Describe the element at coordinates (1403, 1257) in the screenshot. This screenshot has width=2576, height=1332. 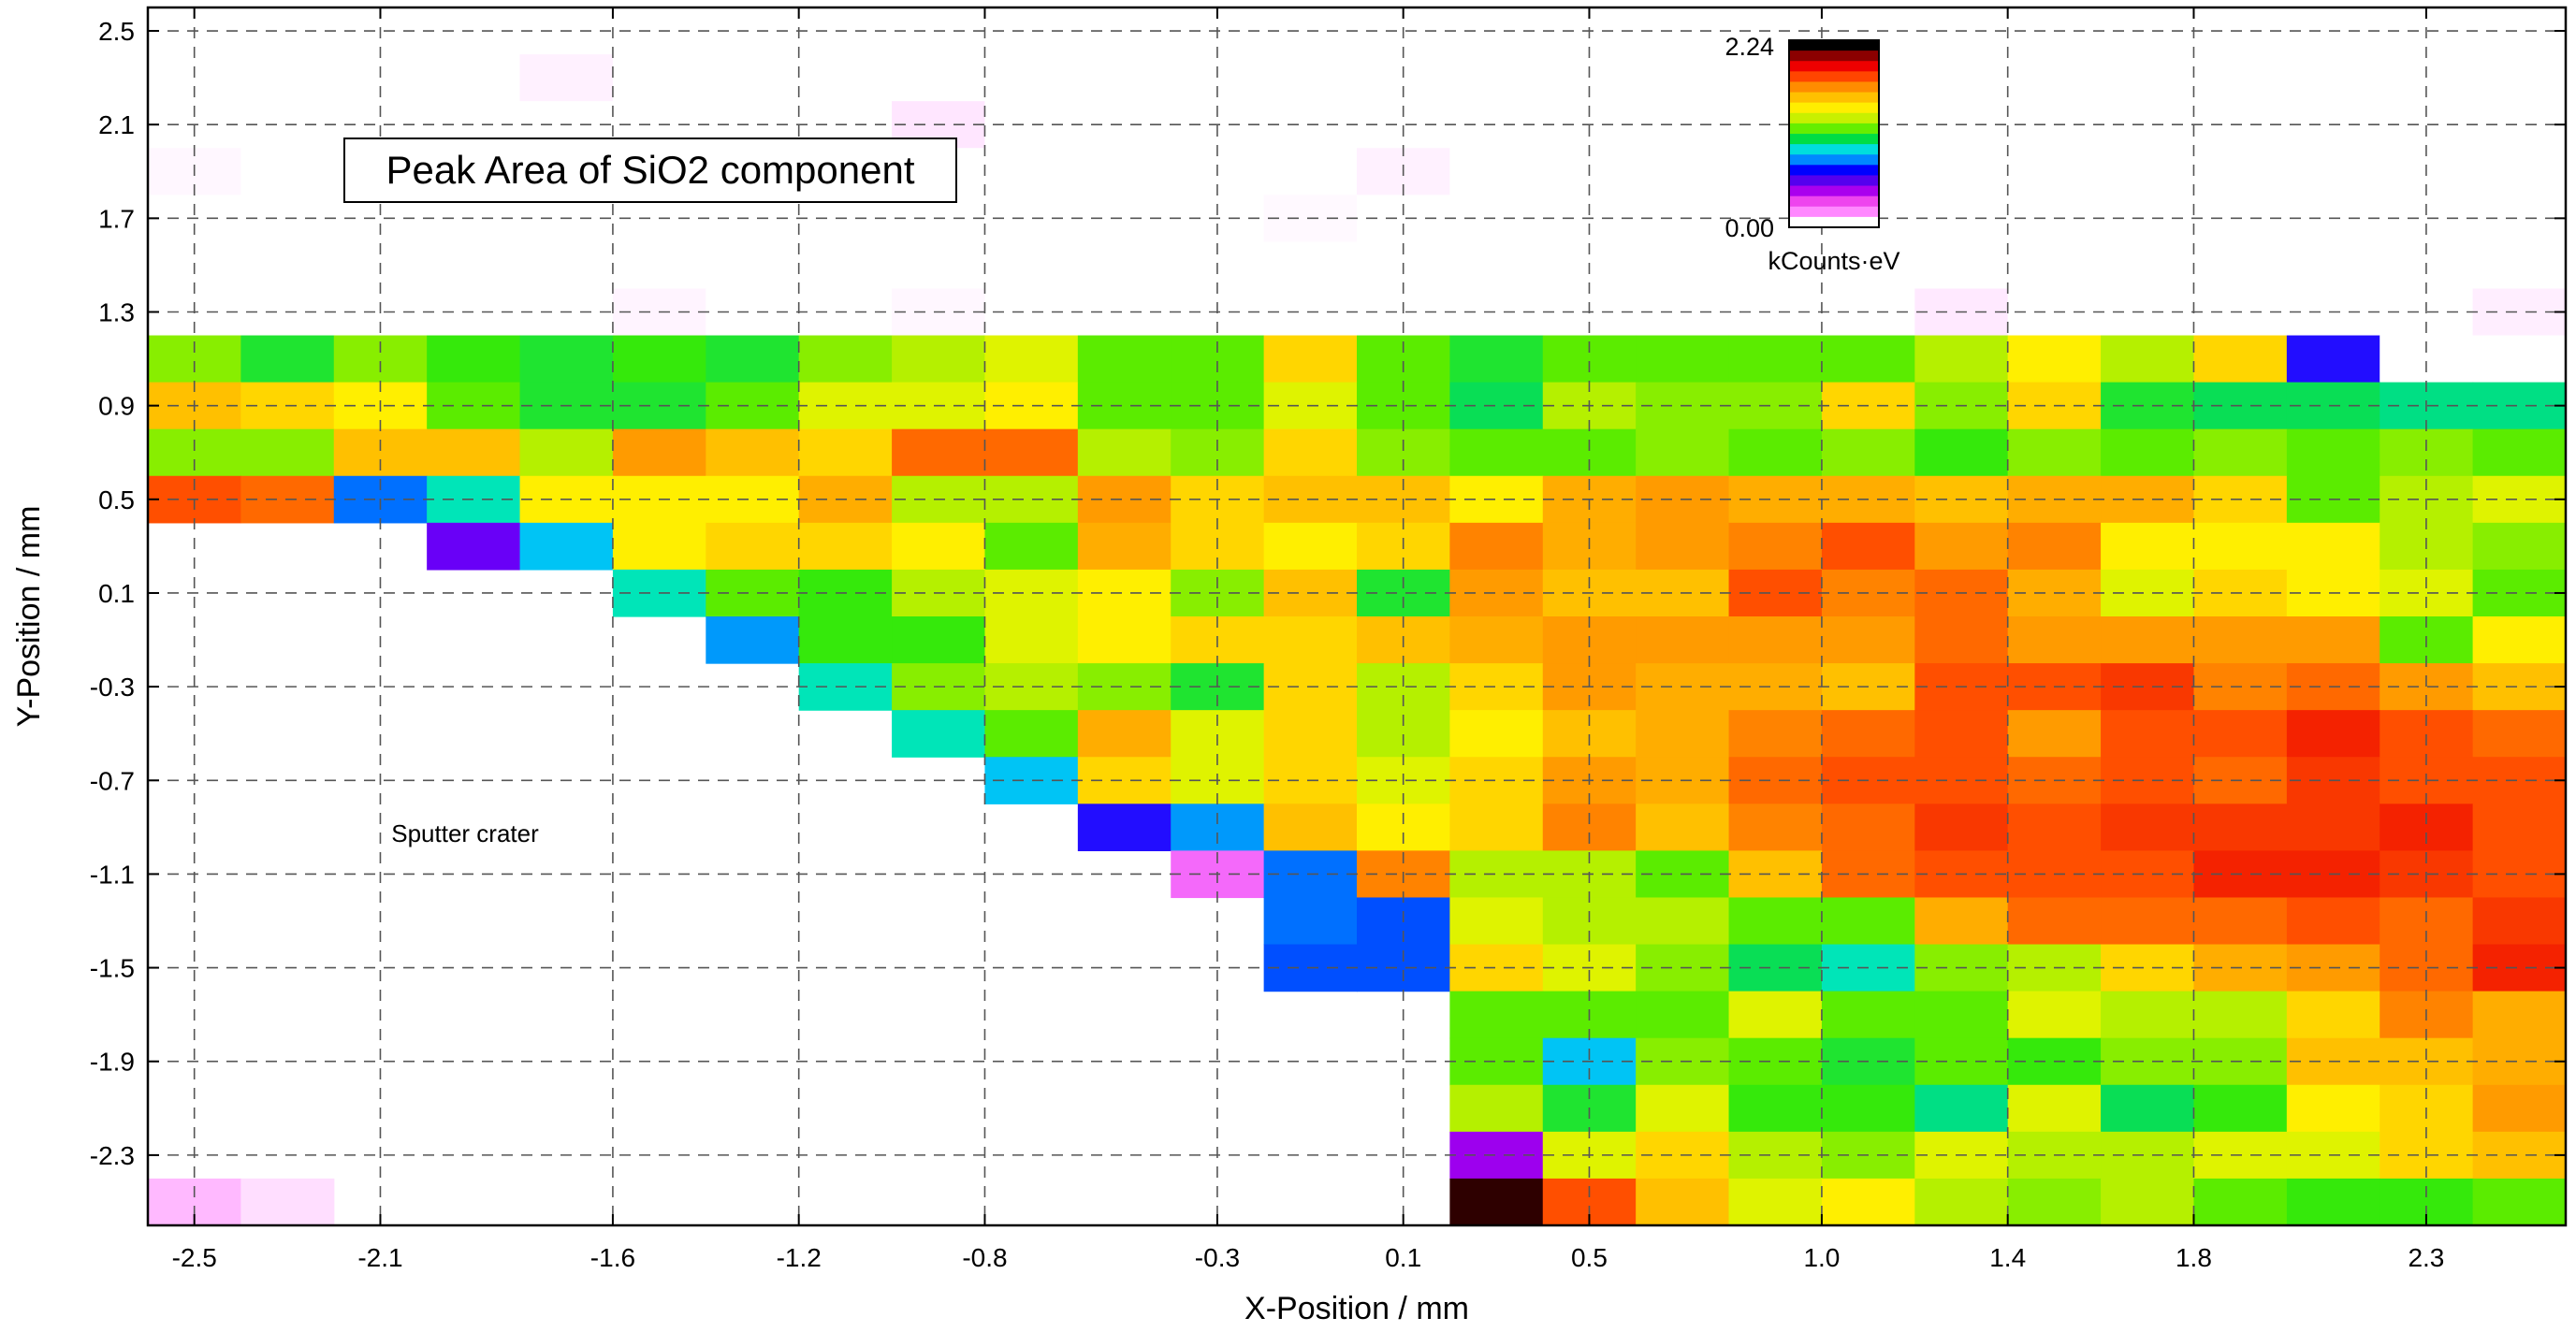
I see `x-tick-label: 0.1` at that location.